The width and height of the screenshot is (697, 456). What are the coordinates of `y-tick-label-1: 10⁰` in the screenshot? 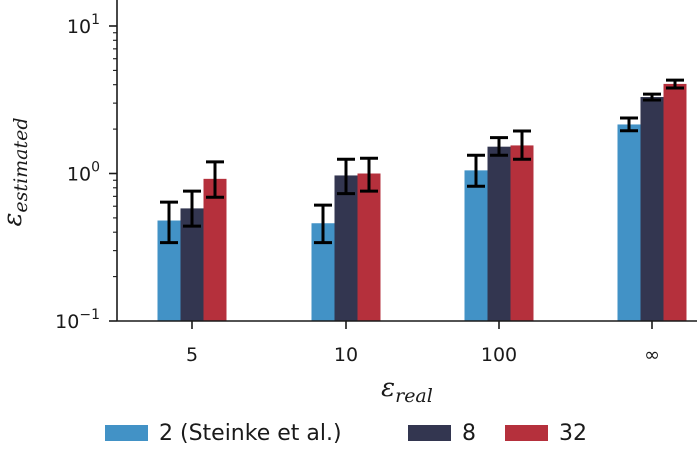 It's located at (83, 173).